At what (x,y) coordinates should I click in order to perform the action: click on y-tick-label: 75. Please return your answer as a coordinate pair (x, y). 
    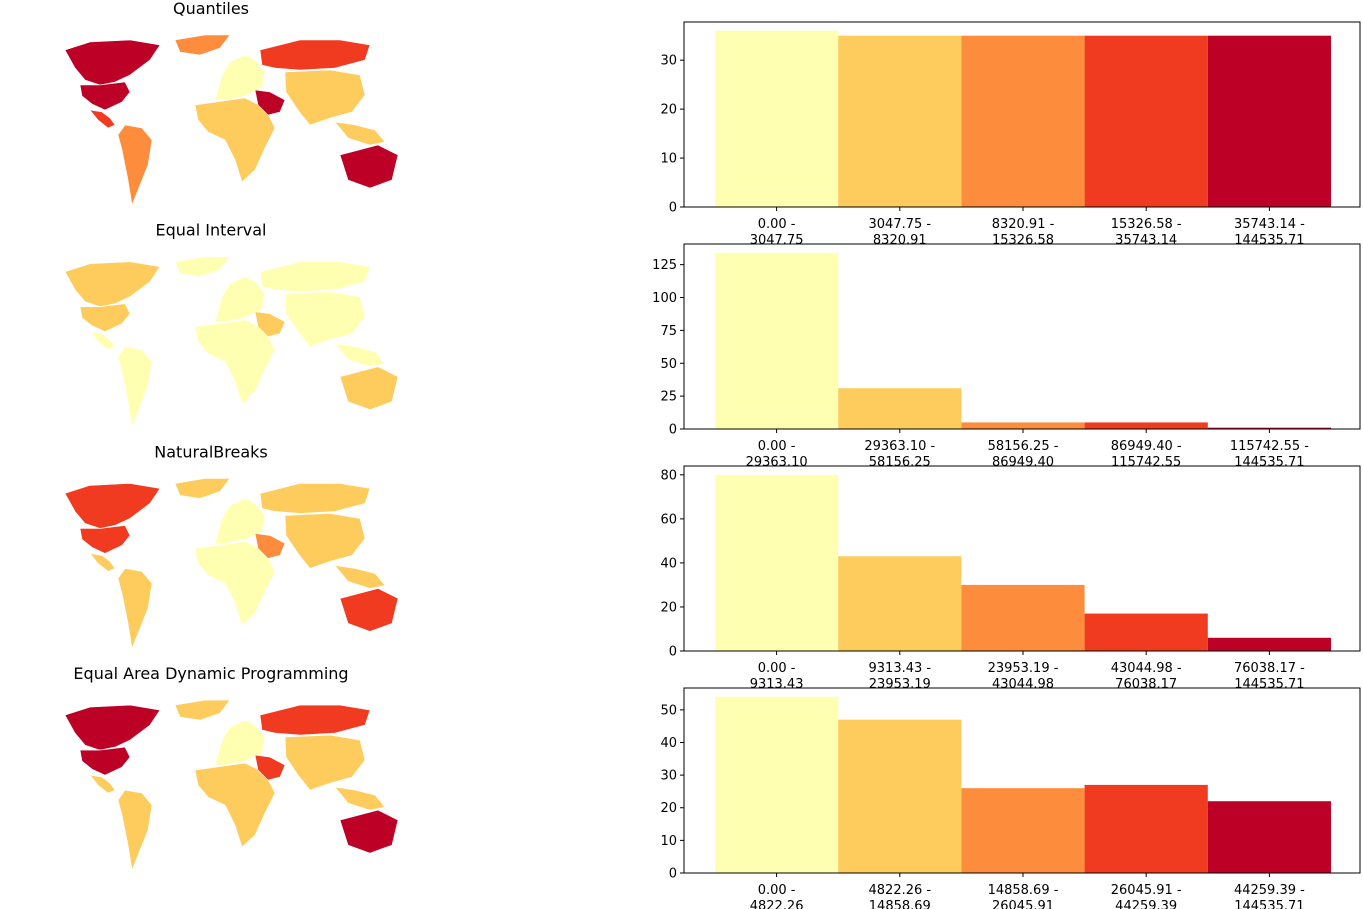
    Looking at the image, I should click on (668, 331).